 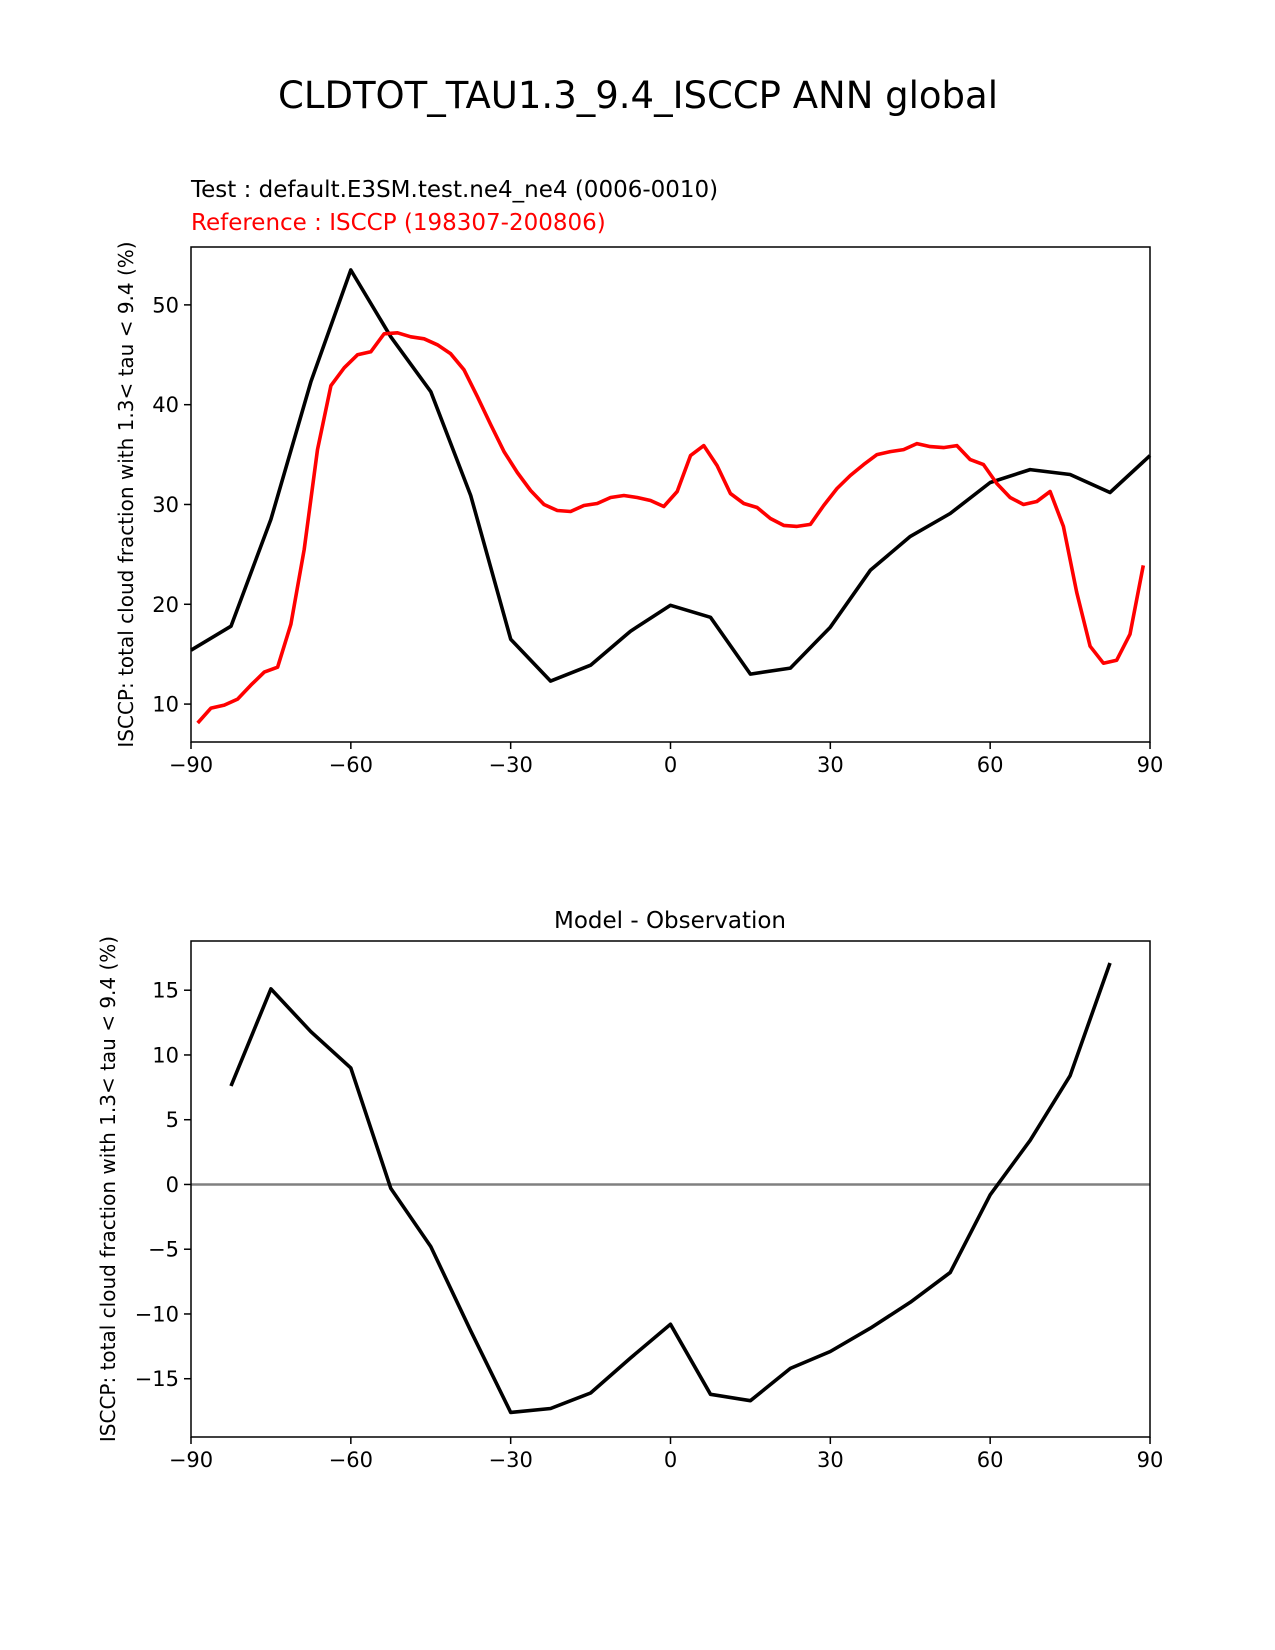 What do you see at coordinates (172, 1185) in the screenshot?
I see `y-tick-label: 0` at bounding box center [172, 1185].